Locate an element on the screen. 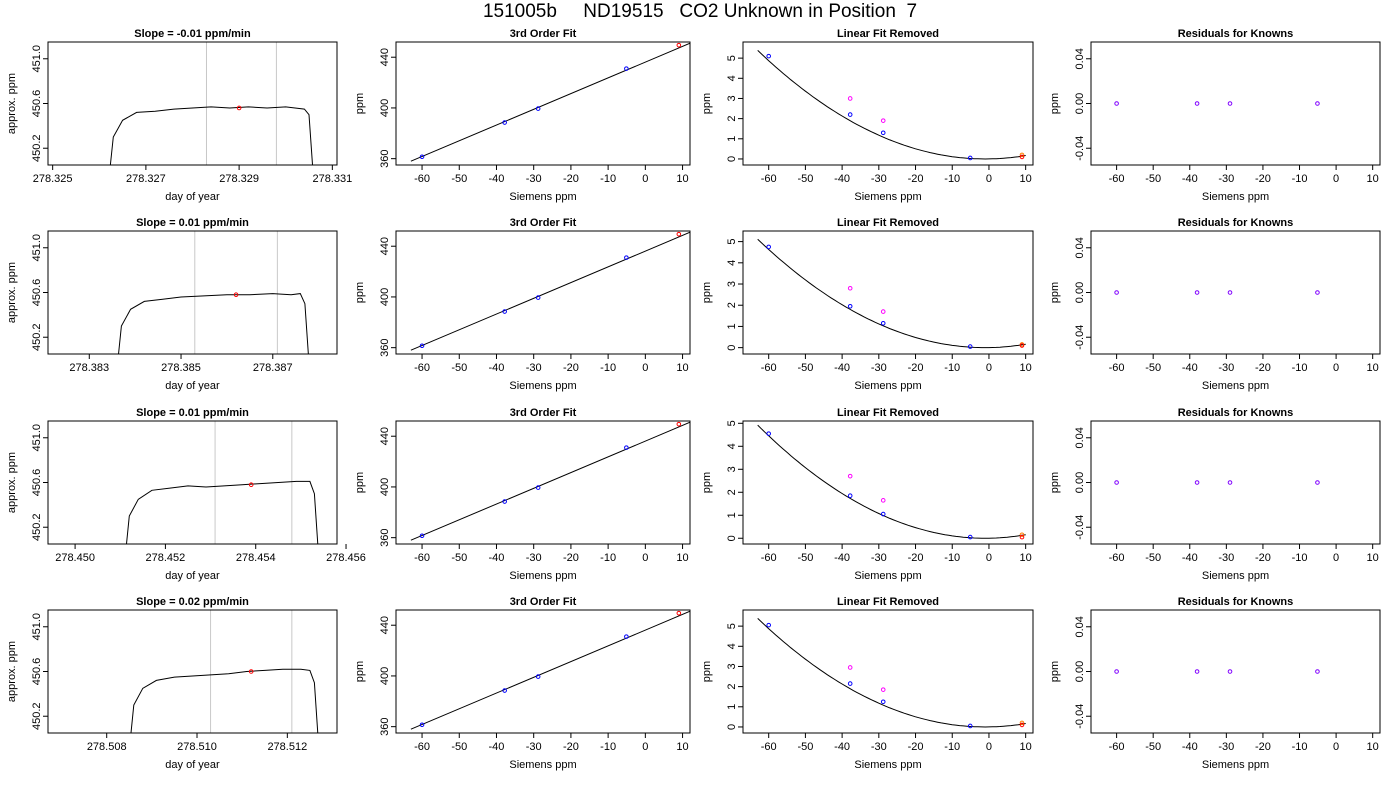 This screenshot has width=1400, height=800. mean-point is located at coordinates (239, 108).